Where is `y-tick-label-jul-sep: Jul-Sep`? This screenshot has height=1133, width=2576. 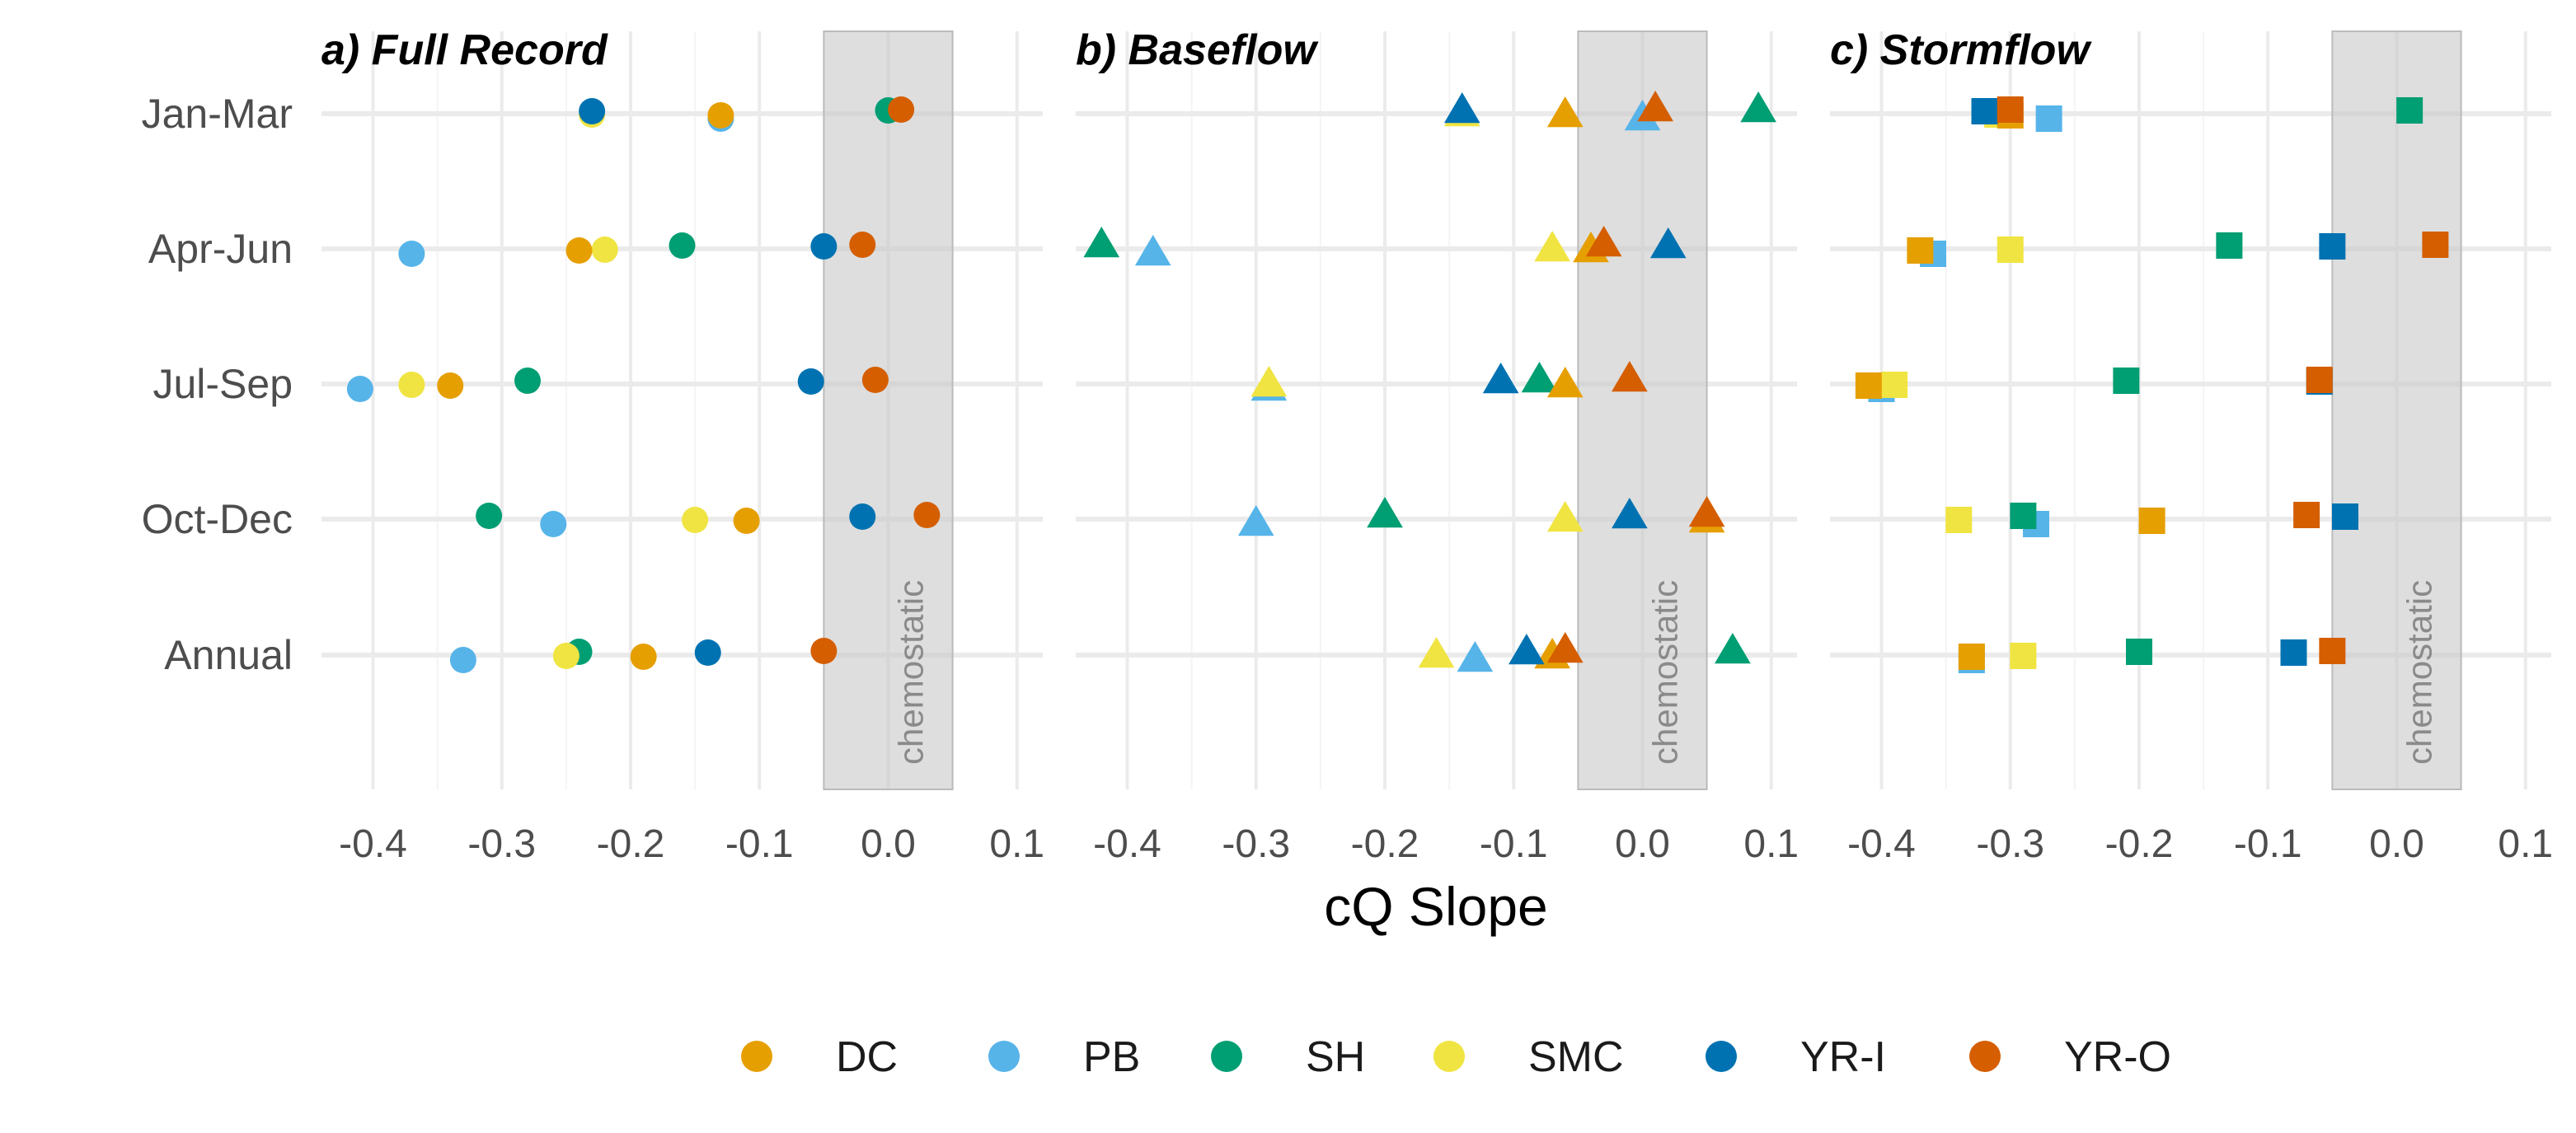
y-tick-label-jul-sep: Jul-Sep is located at coordinates (222, 384).